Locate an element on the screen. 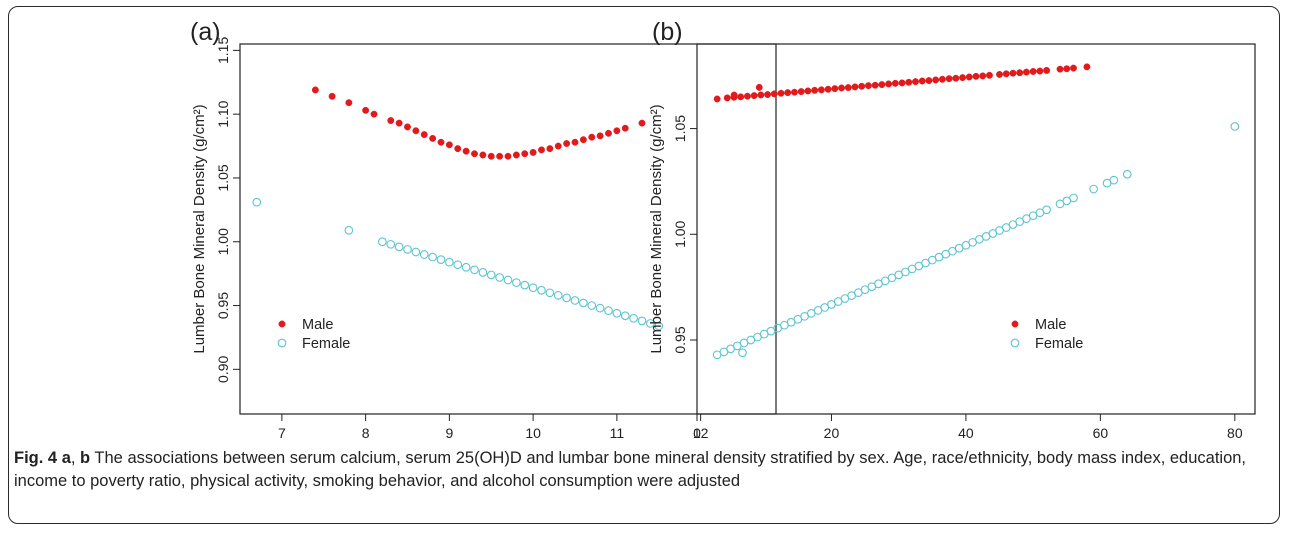 Image resolution: width=1290 pixels, height=534 pixels. x-tick-label-a: 8 is located at coordinates (366, 433).